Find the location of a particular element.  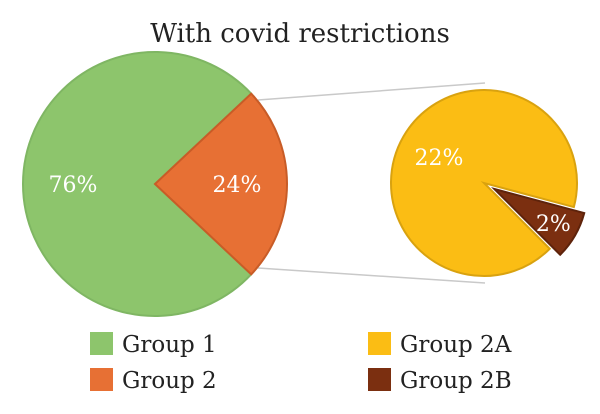

pie-slice-group-2a is located at coordinates (484, 183).